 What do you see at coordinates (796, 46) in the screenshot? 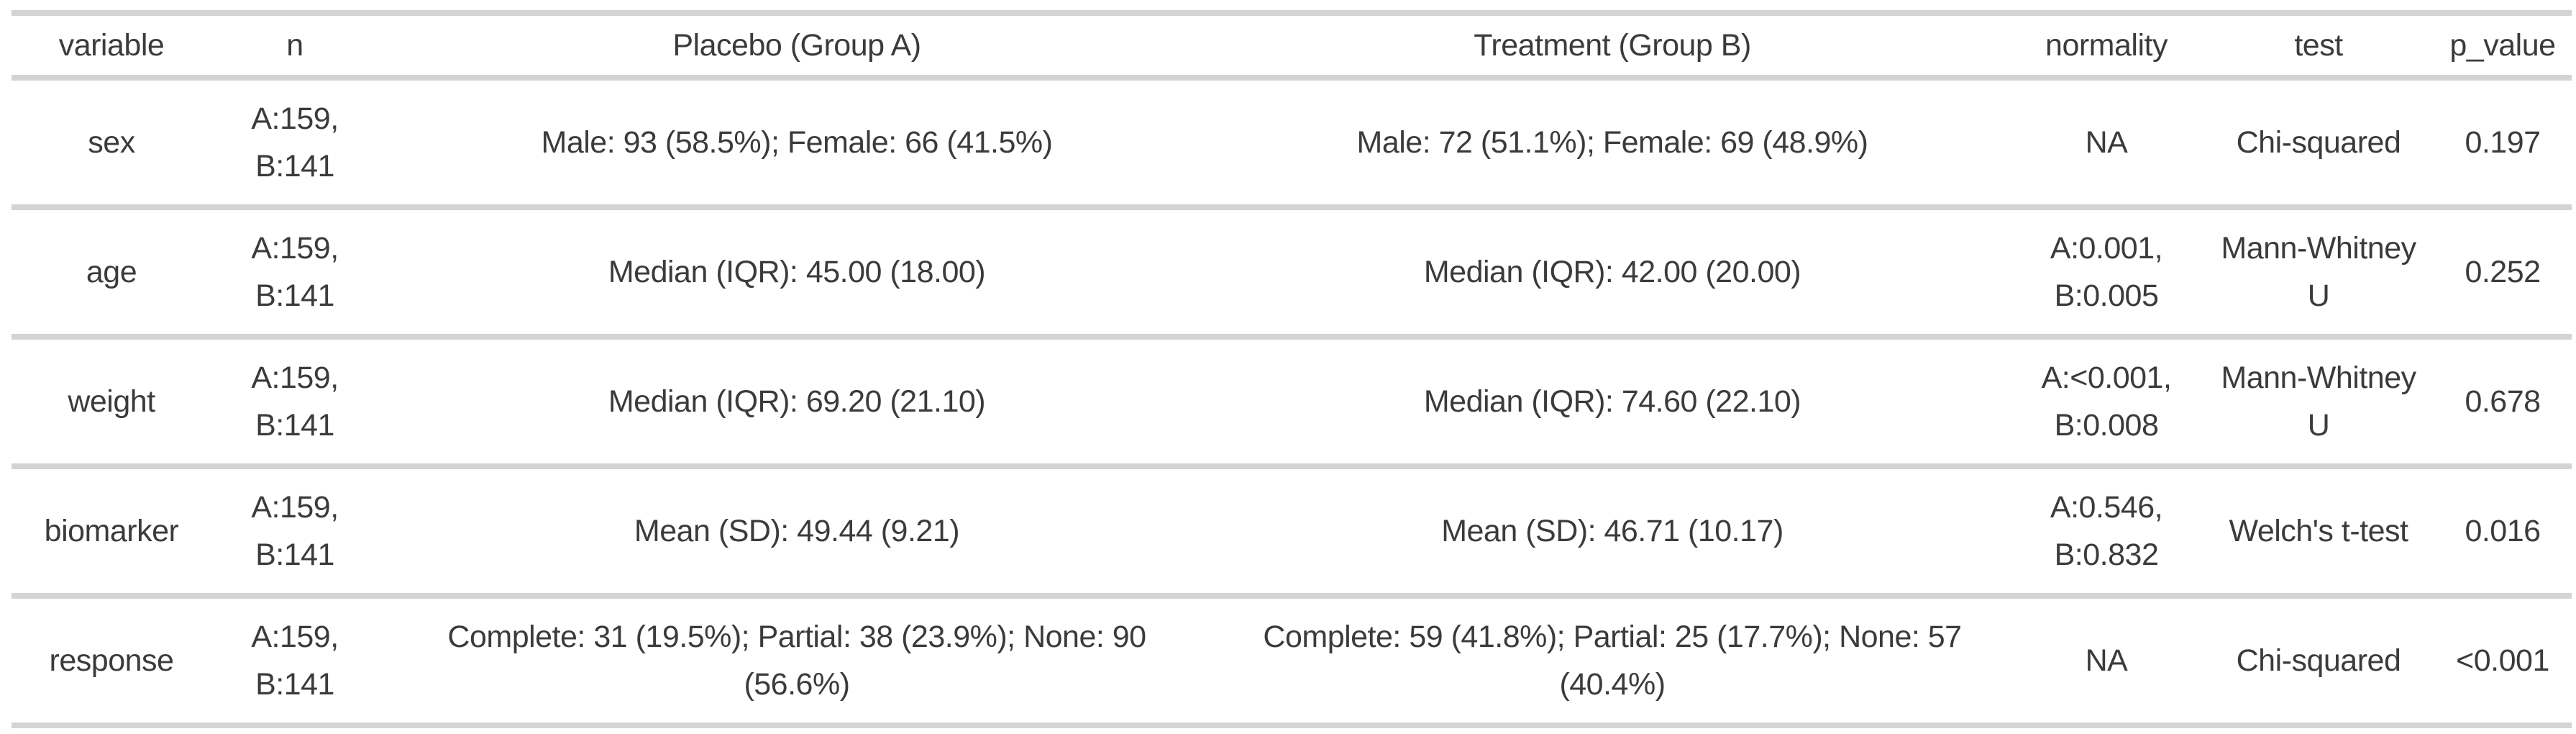
I see `column-header-placebo-group-a: Placebo (Group A)` at bounding box center [796, 46].